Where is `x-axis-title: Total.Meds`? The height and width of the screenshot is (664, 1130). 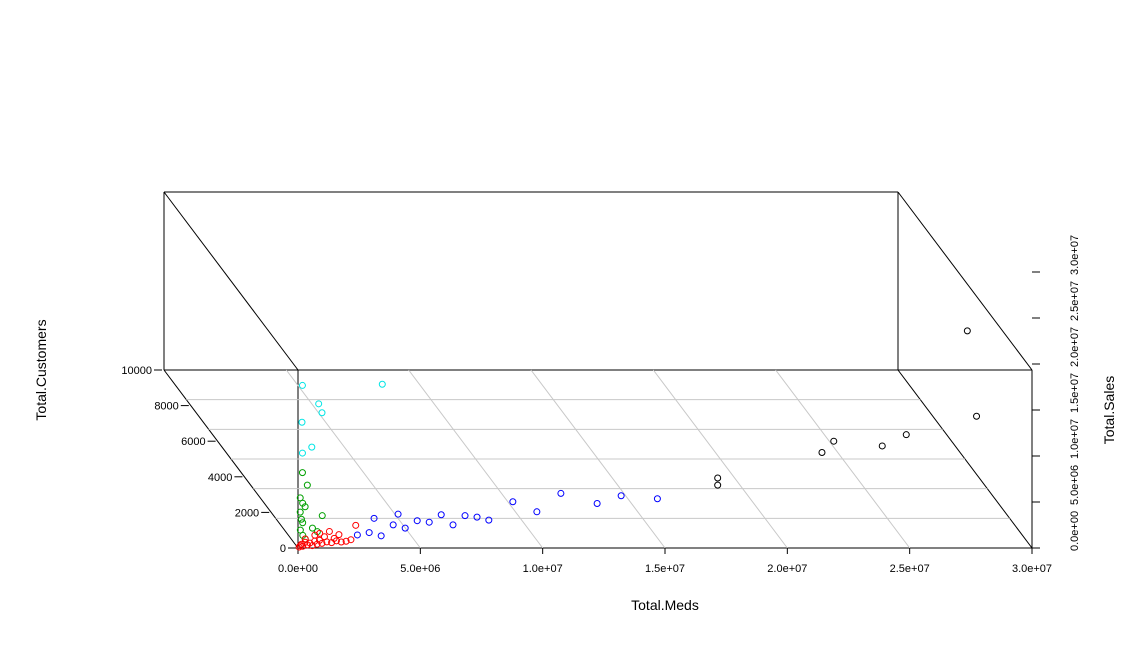 x-axis-title: Total.Meds is located at coordinates (665, 605).